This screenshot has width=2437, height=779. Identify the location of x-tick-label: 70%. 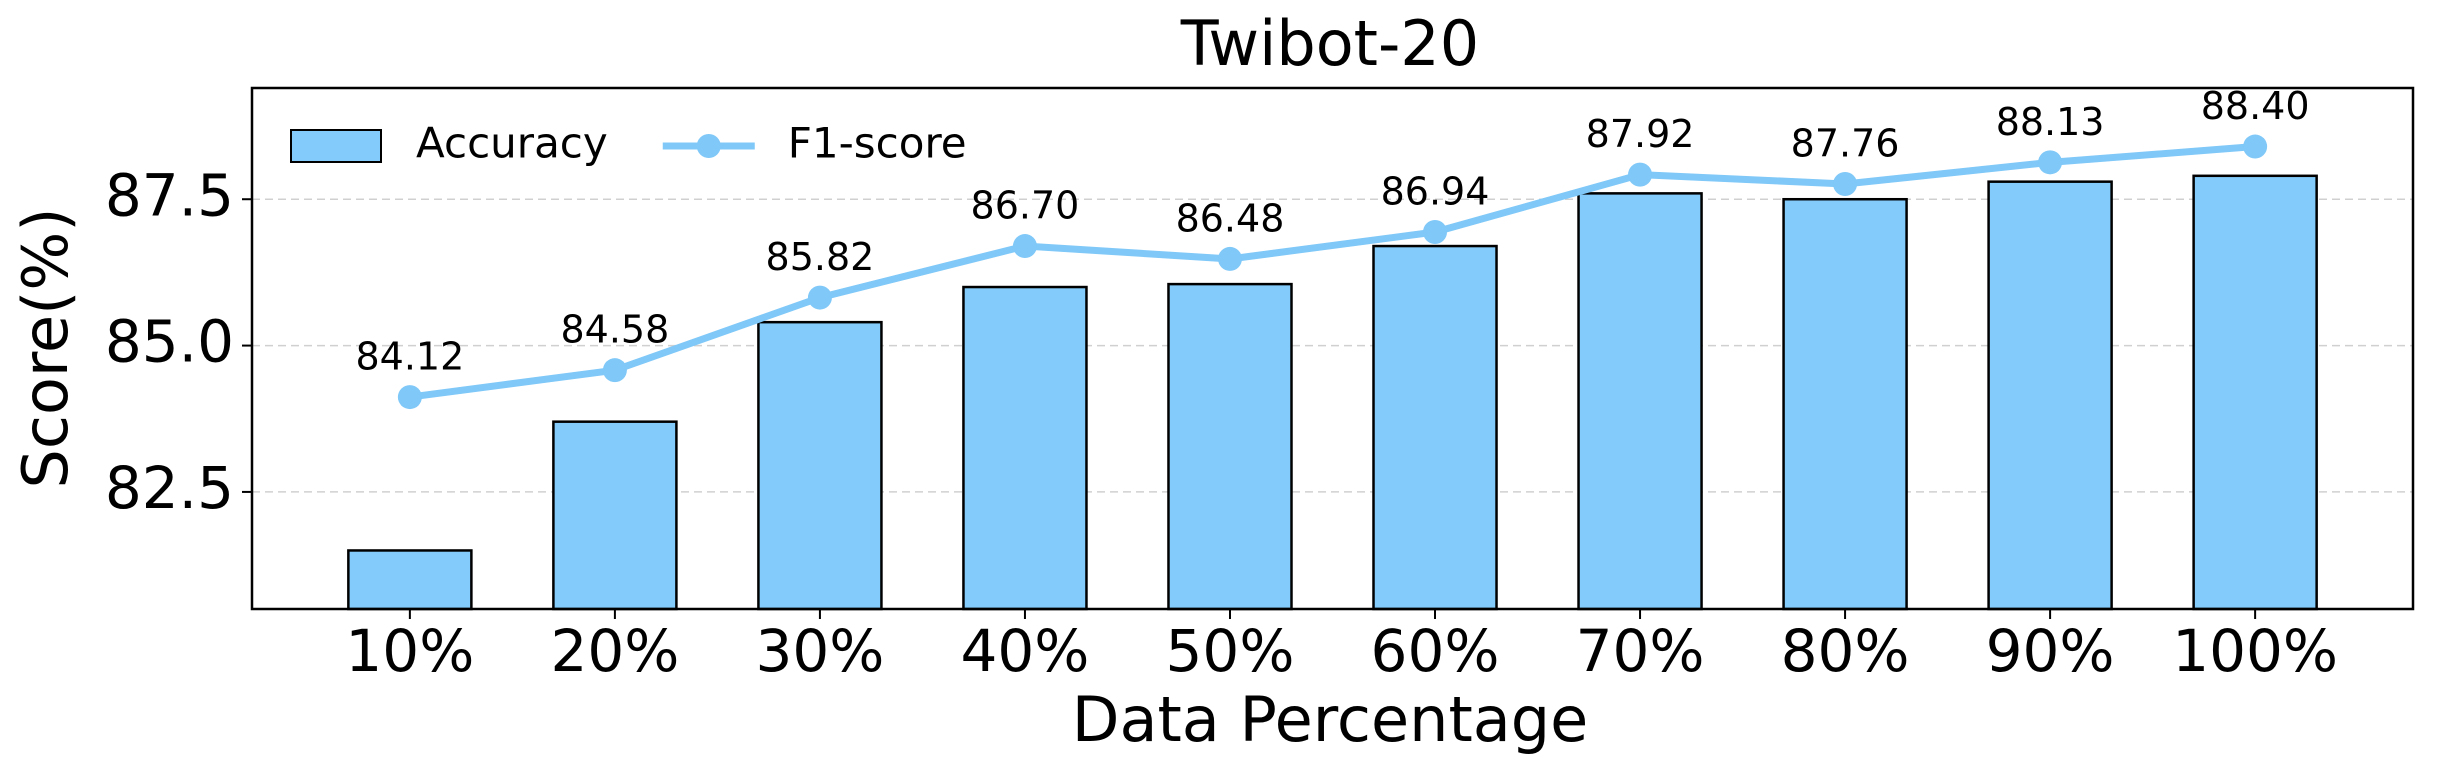
(1640, 651).